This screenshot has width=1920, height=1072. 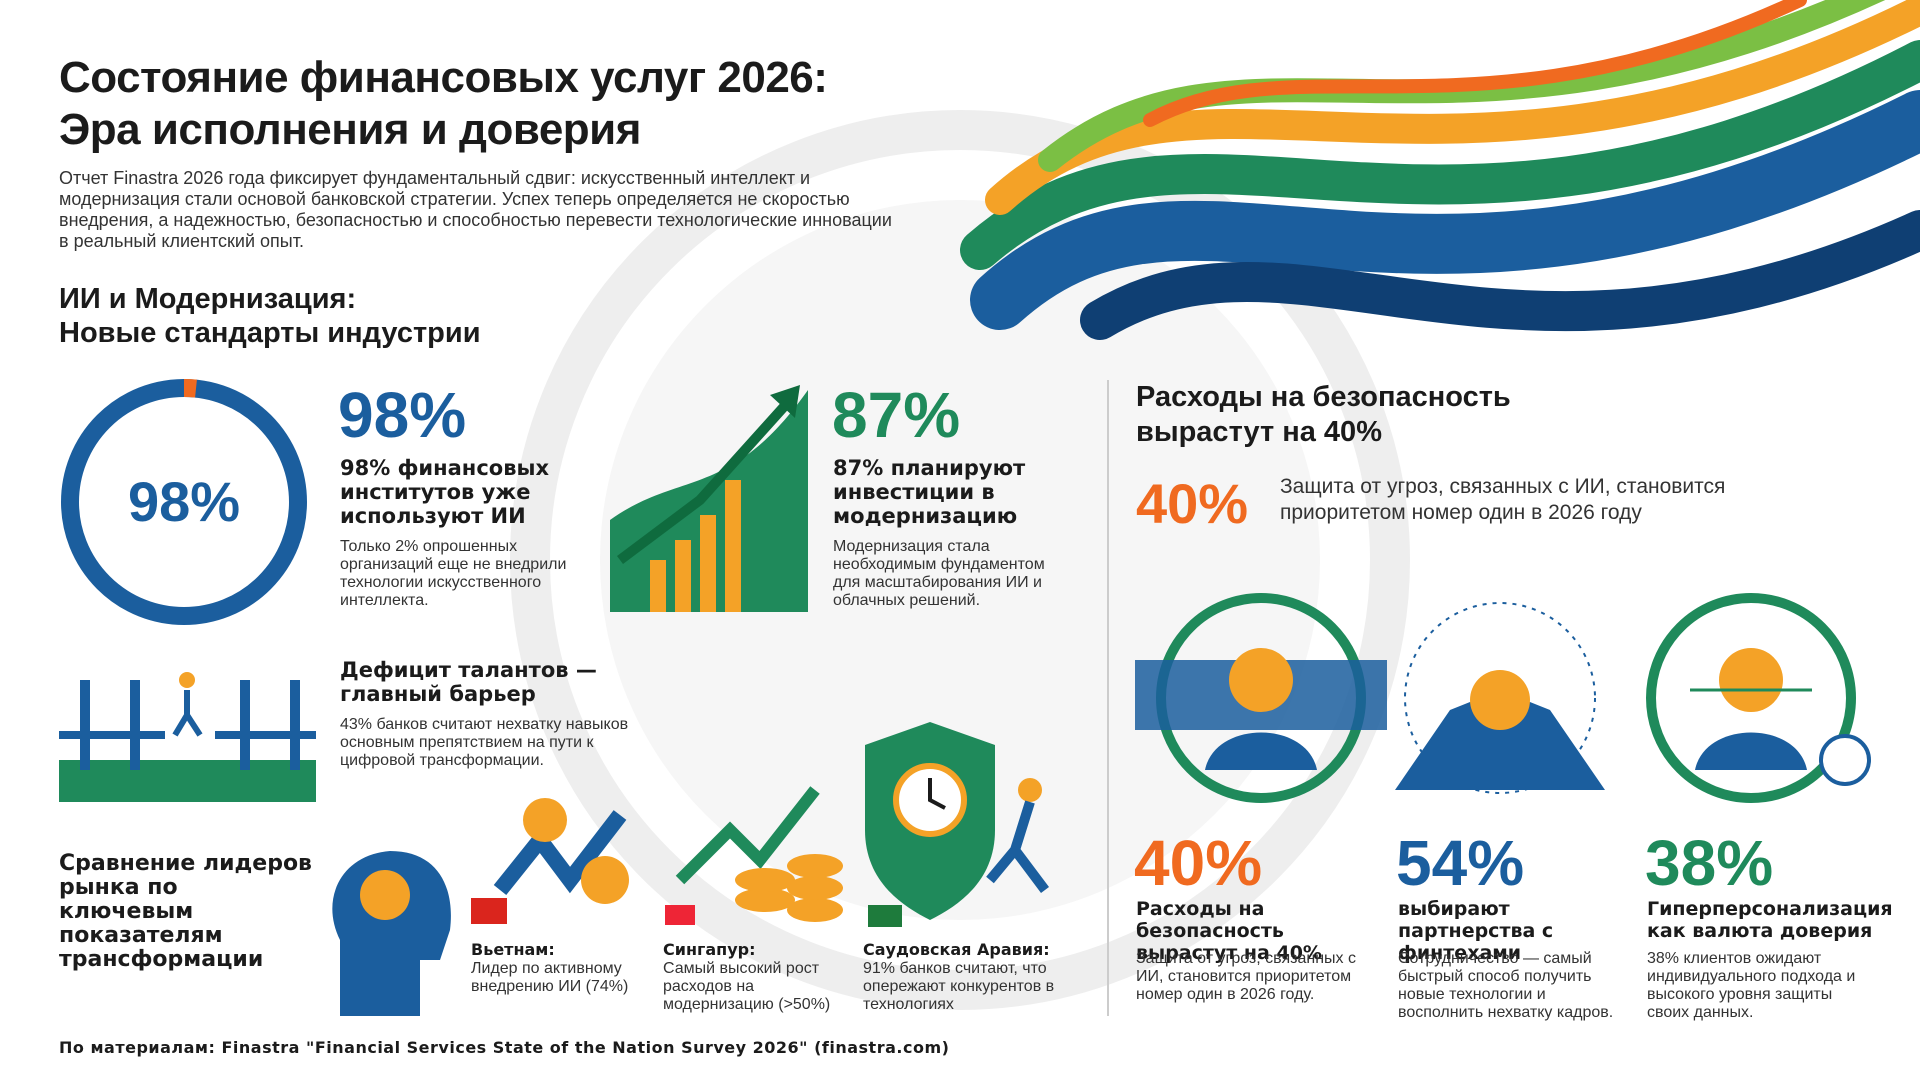 What do you see at coordinates (270, 333) in the screenshot?
I see `section-heading: Новые стандарты индустрии` at bounding box center [270, 333].